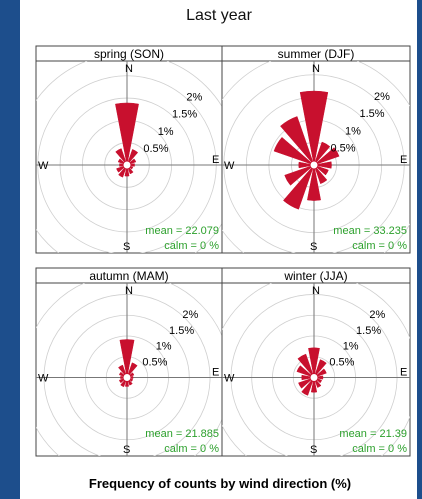  What do you see at coordinates (128, 276) in the screenshot?
I see `panel-title: autumn (MAM)` at bounding box center [128, 276].